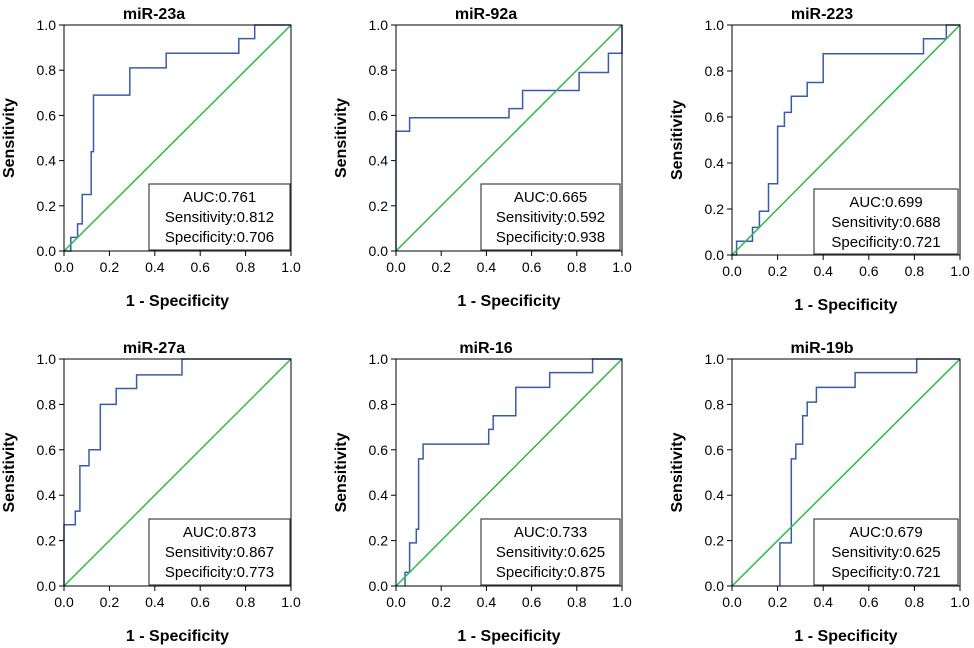  I want to click on sensitivity-value: Sensitivity:0.812, so click(219, 217).